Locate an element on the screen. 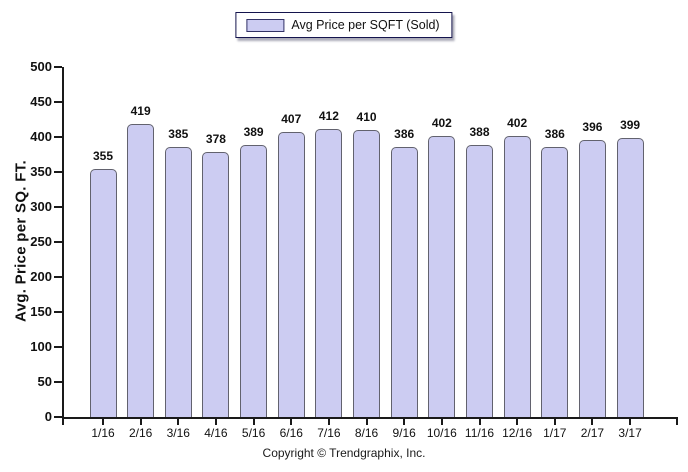 This screenshot has width=688, height=472. bar-value-label: 419 is located at coordinates (140, 111).